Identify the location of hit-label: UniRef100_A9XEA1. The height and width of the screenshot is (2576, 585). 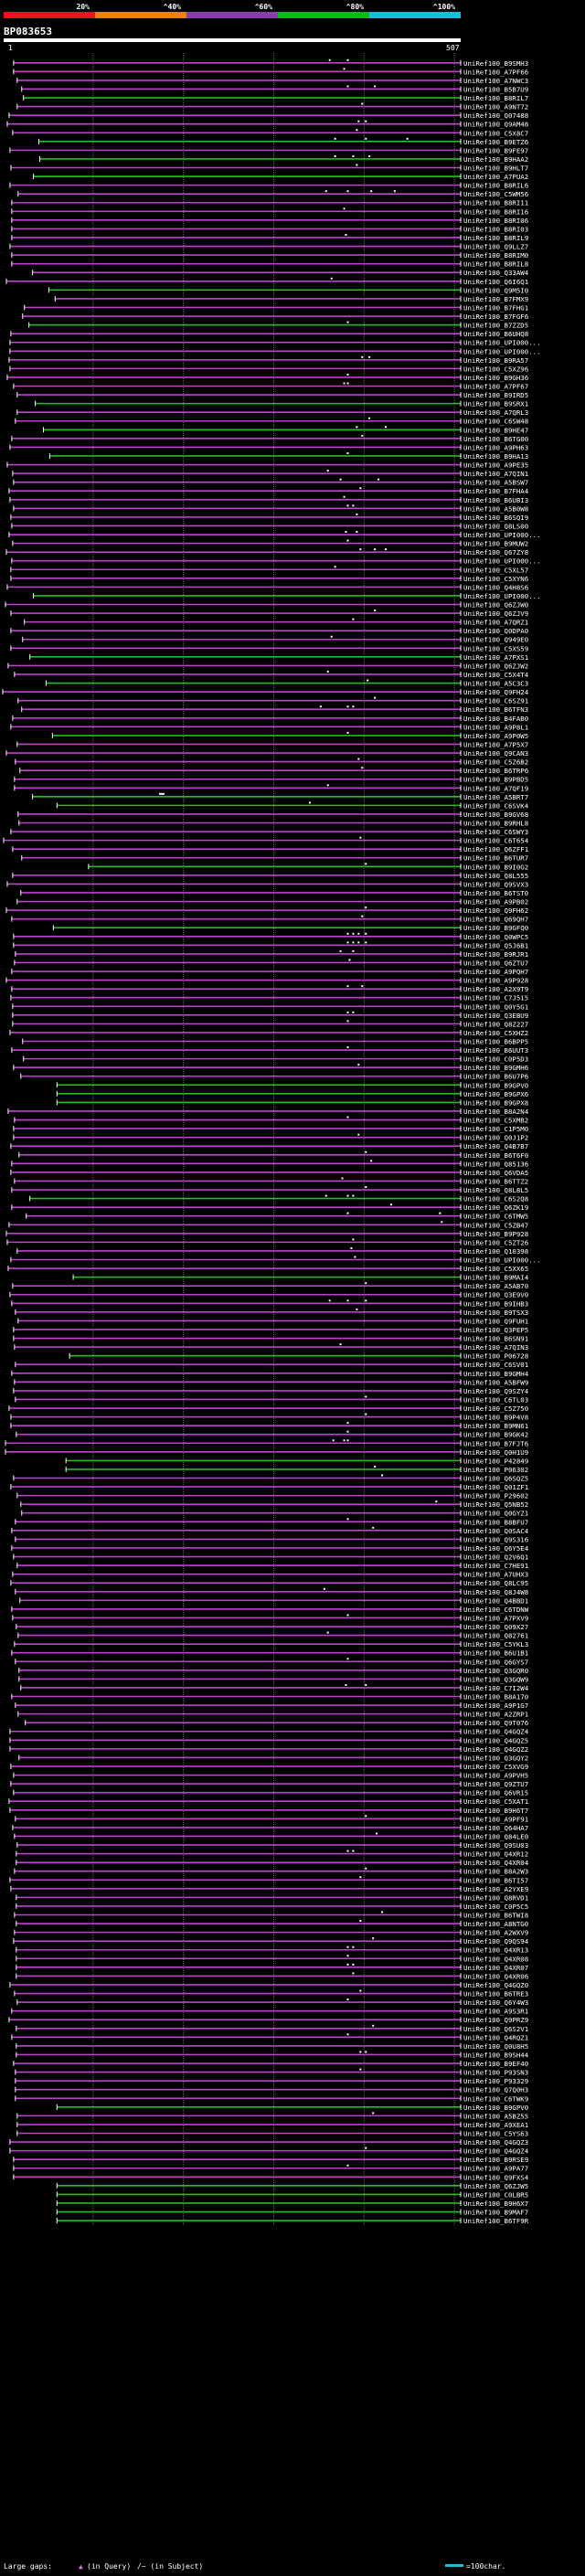
(495, 2125).